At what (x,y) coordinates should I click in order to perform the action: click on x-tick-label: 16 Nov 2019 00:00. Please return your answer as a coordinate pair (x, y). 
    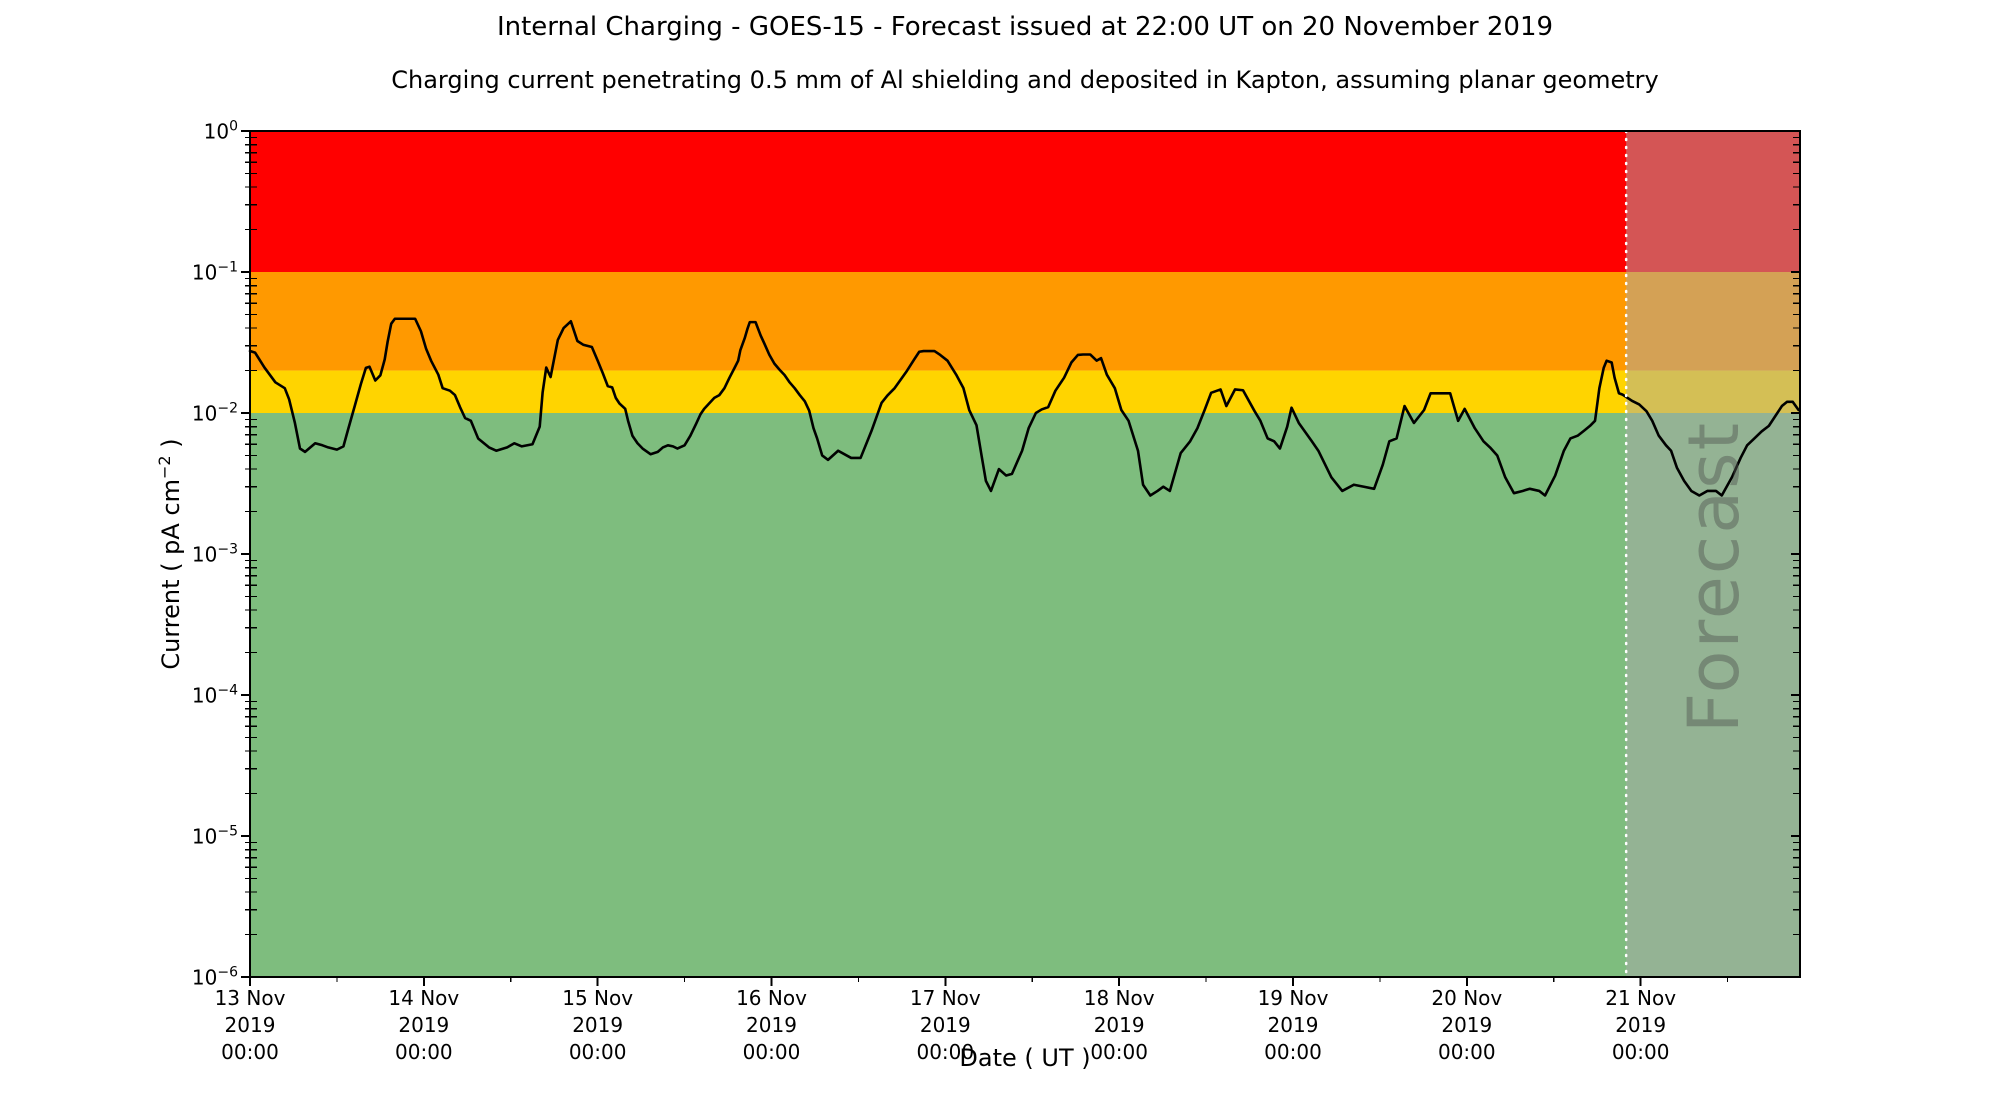
    Looking at the image, I should click on (771, 1025).